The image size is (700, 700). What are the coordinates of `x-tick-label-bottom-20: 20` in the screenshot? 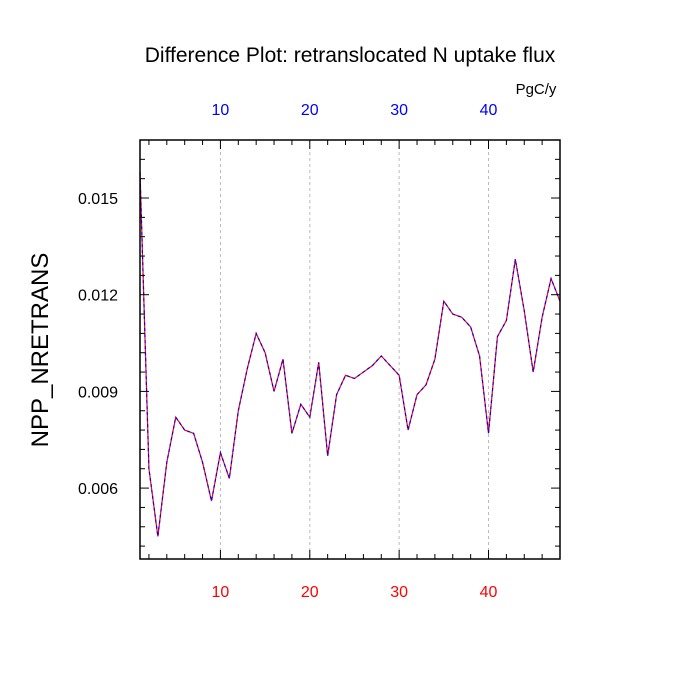 It's located at (310, 592).